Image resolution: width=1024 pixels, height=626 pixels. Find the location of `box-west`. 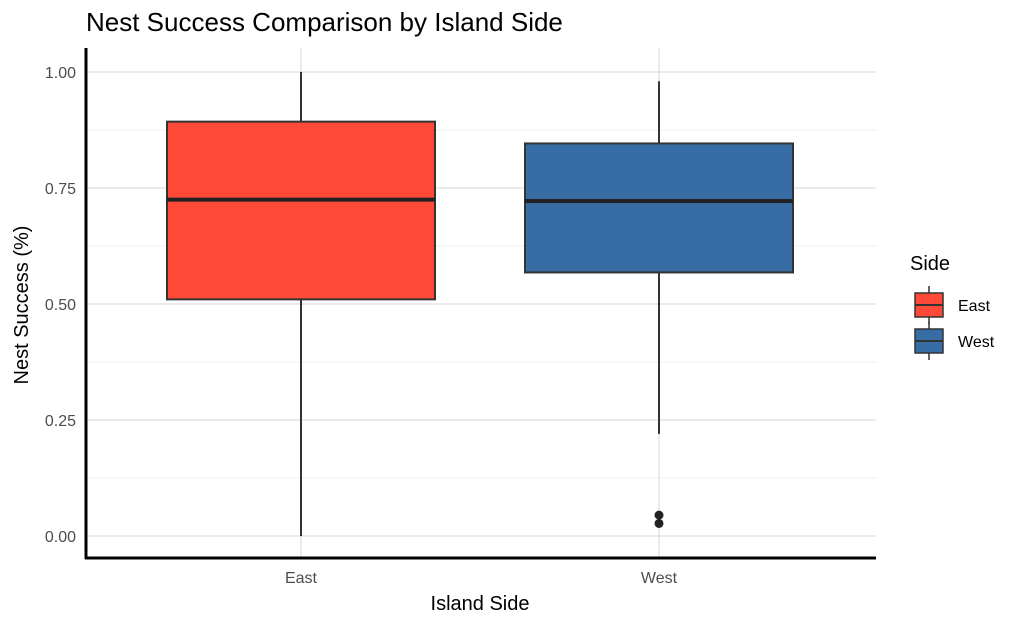

box-west is located at coordinates (659, 208).